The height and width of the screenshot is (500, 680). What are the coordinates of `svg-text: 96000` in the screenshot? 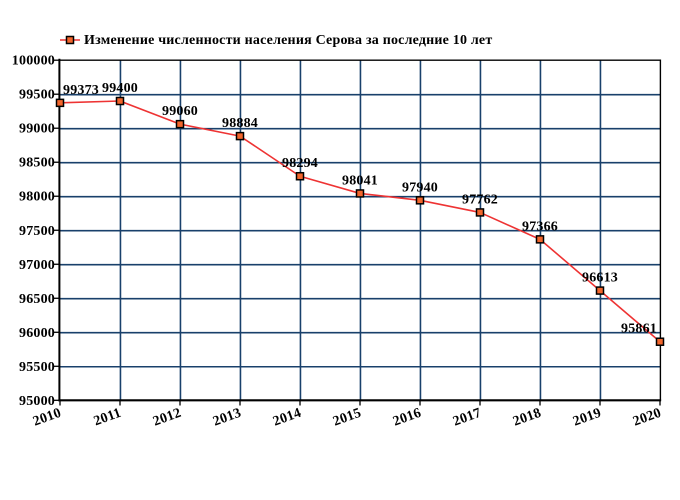 It's located at (37, 333).